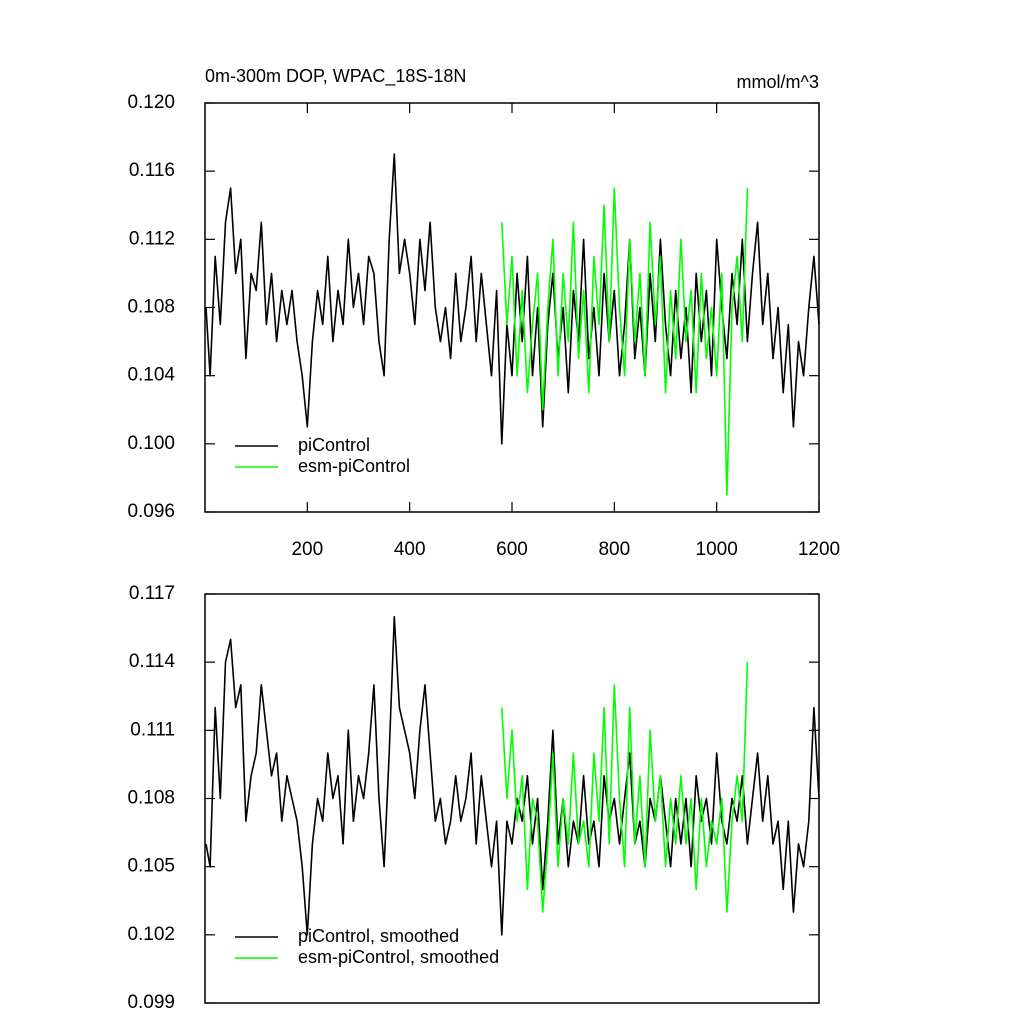  Describe the element at coordinates (151, 443) in the screenshot. I see `y-tick-label: 0.100` at that location.